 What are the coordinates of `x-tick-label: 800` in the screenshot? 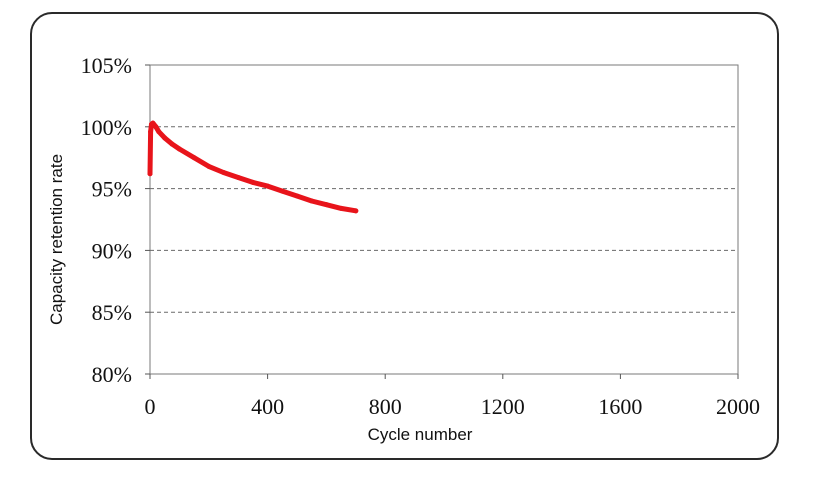 It's located at (385, 406).